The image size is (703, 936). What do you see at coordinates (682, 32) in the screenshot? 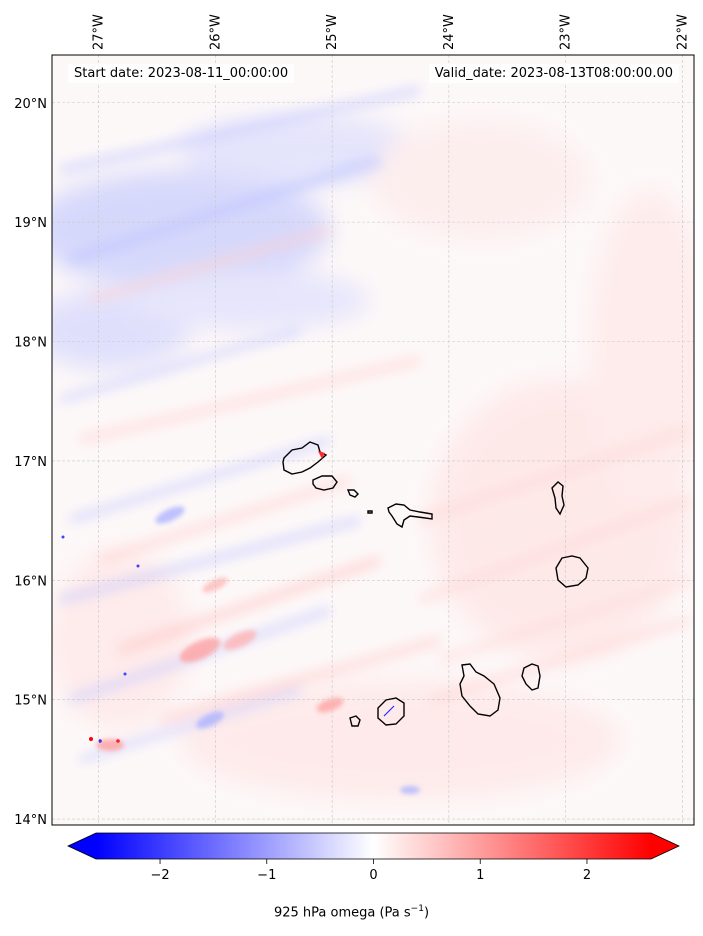
I see `lon-tick-label: 22°W` at bounding box center [682, 32].